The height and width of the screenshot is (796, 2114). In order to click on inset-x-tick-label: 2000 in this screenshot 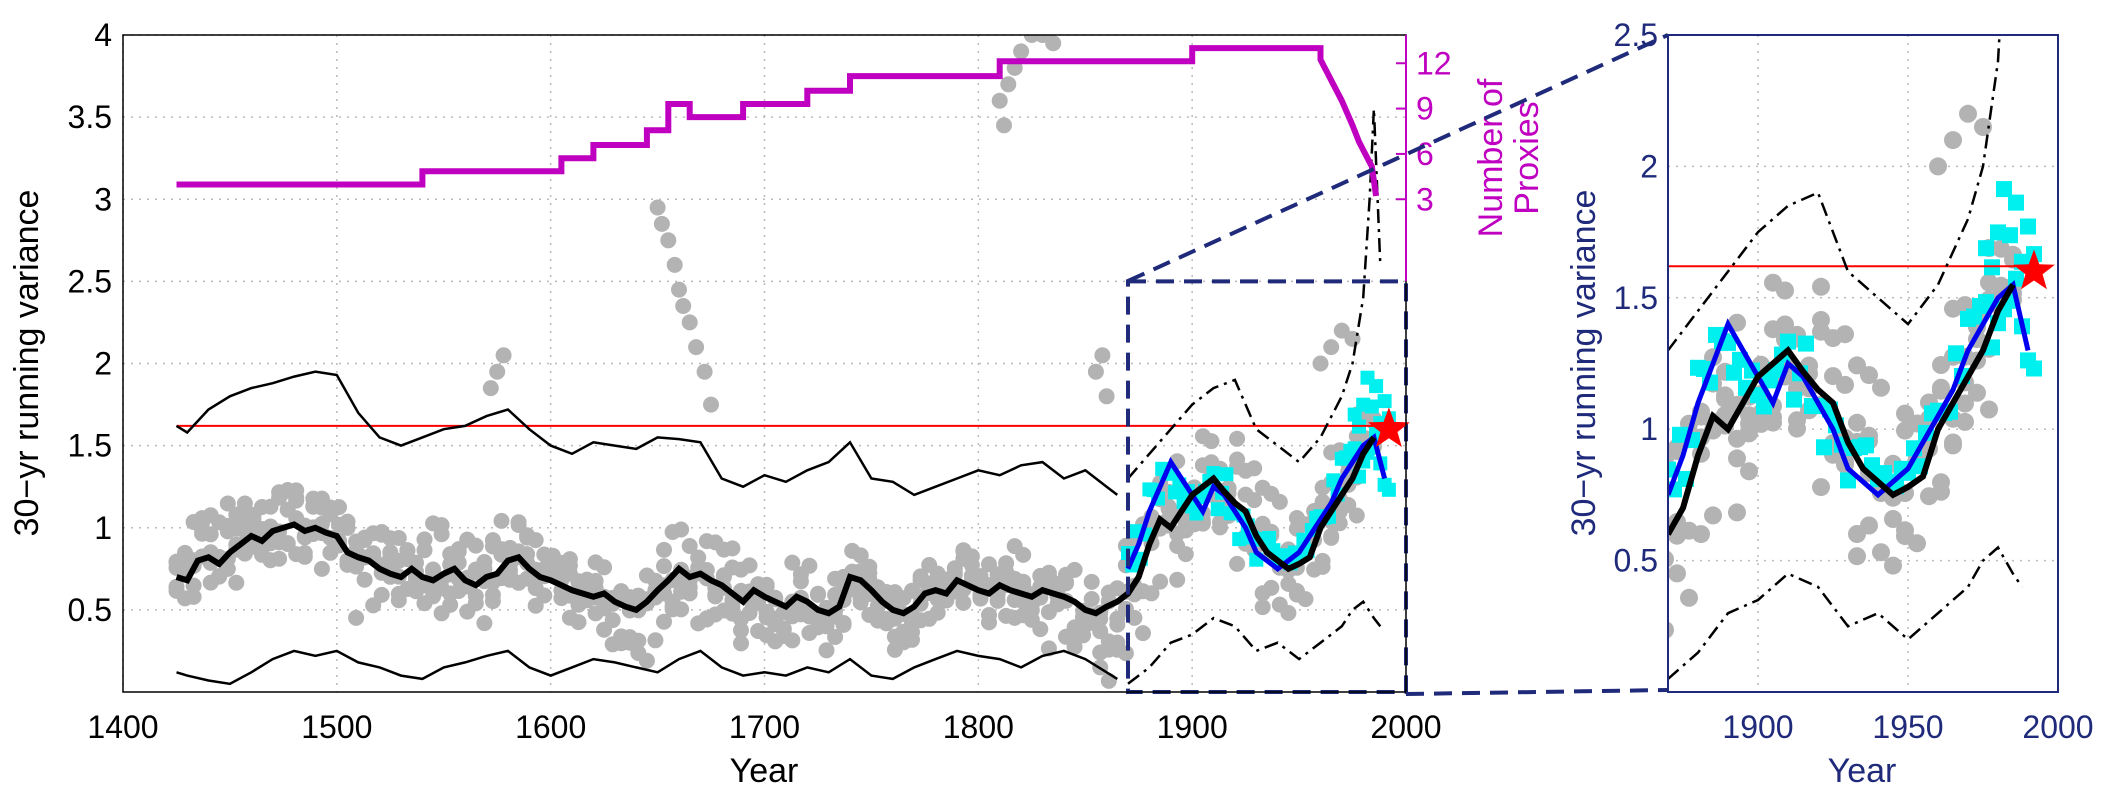, I will do `click(2057, 727)`.